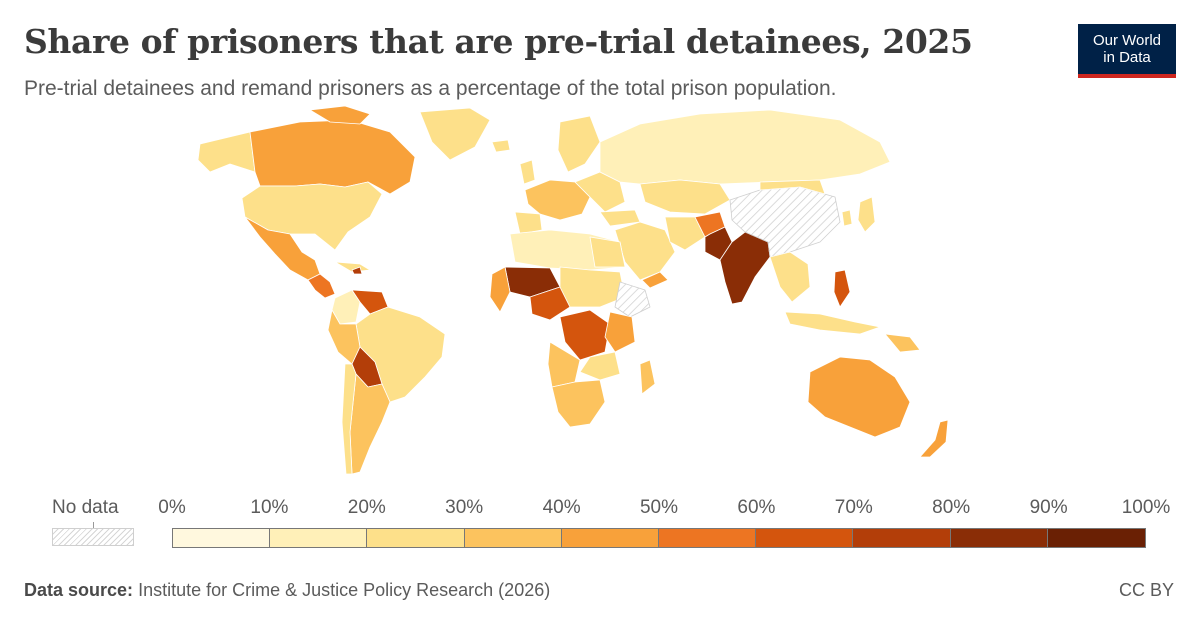 This screenshot has height=627, width=1200. I want to click on legend-tick-label: 60%, so click(756, 507).